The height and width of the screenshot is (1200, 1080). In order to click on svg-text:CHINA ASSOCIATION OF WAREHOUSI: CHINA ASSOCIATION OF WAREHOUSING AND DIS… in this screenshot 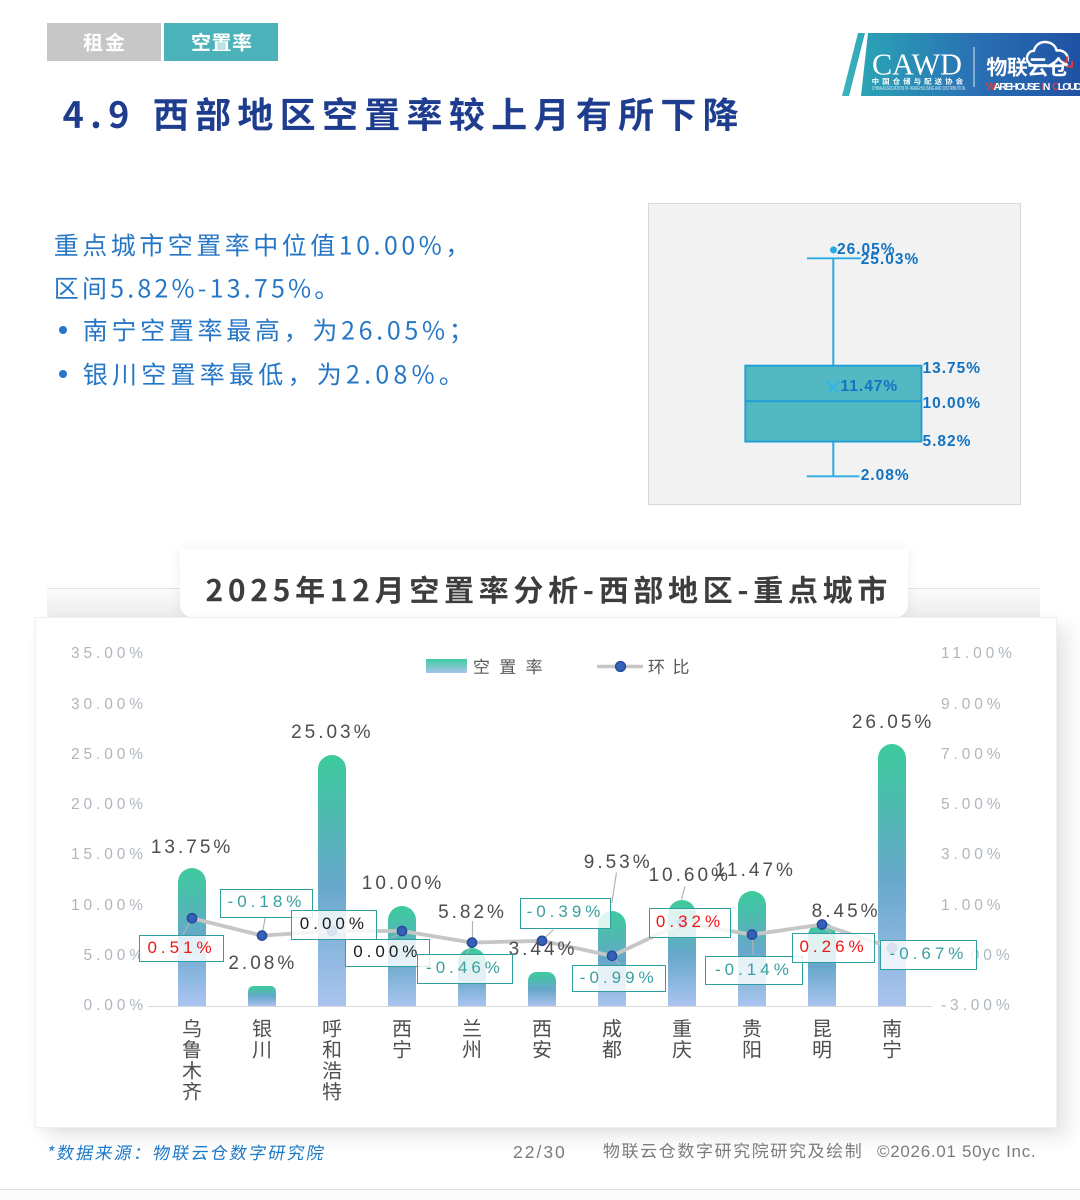, I will do `click(918, 89)`.